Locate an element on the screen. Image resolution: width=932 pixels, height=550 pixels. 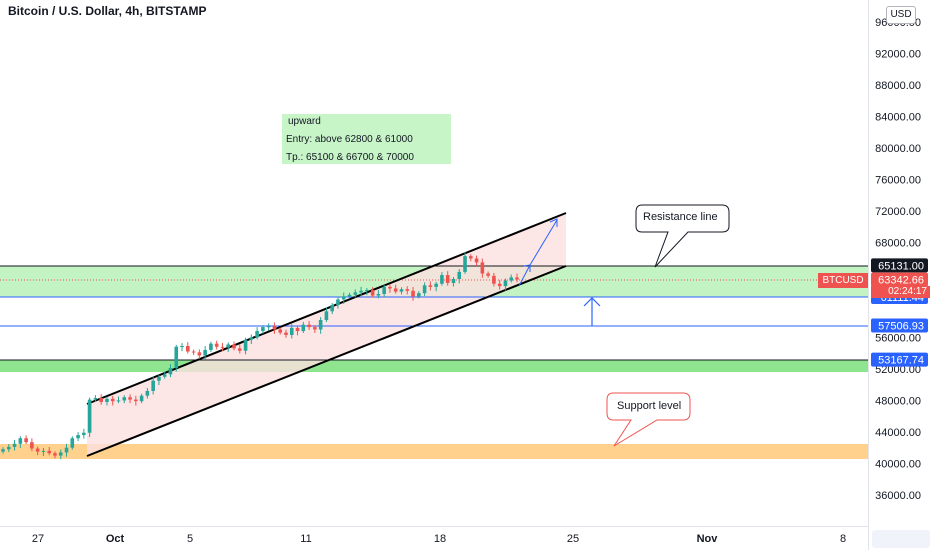
trade-note-line-1: upward is located at coordinates (304, 121).